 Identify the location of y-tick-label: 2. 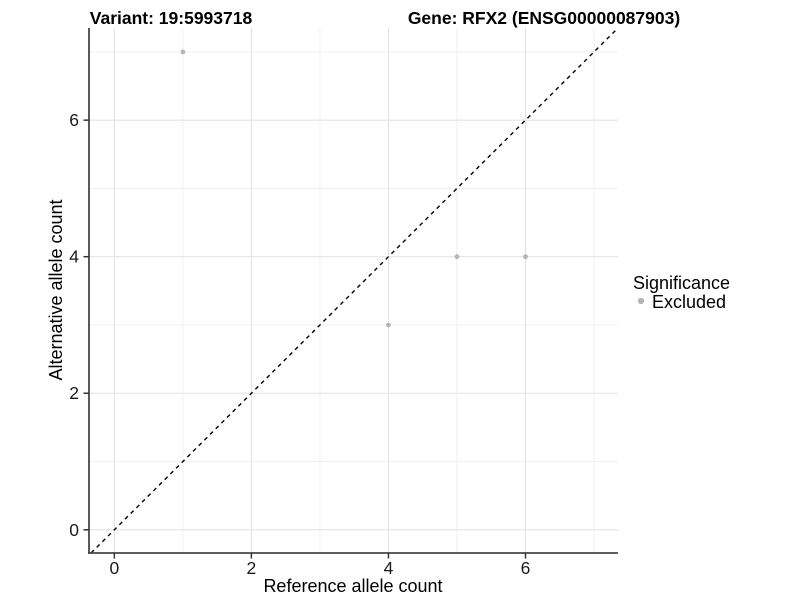
(74, 393).